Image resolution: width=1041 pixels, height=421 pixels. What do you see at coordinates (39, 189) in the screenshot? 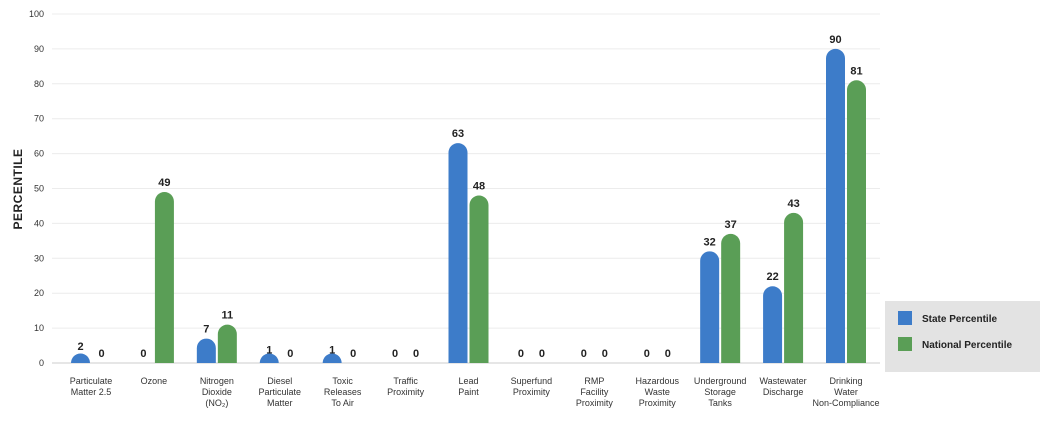
I see `y-tick-label: 50` at bounding box center [39, 189].